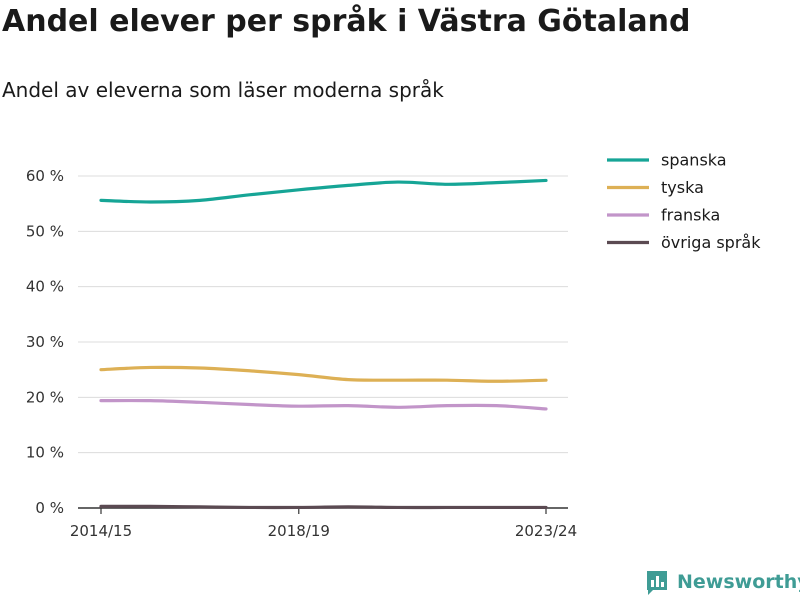 The image size is (800, 600). What do you see at coordinates (299, 531) in the screenshot?
I see `x-tick-label: 2018/19` at bounding box center [299, 531].